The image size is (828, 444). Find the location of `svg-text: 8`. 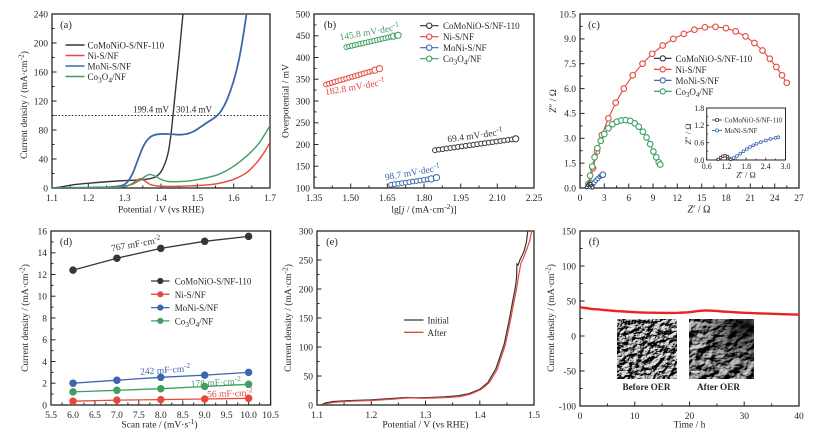

svg-text: 8 is located at coordinates (44, 319).